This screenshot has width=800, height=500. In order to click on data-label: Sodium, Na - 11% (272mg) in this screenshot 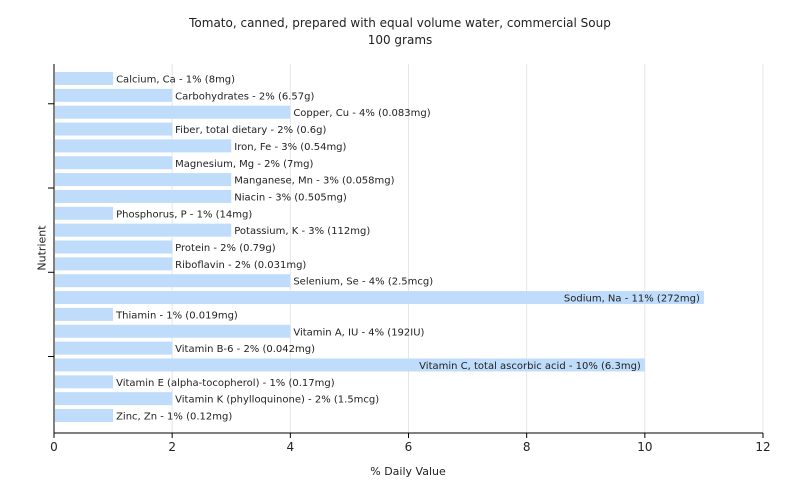, I will do `click(632, 299)`.